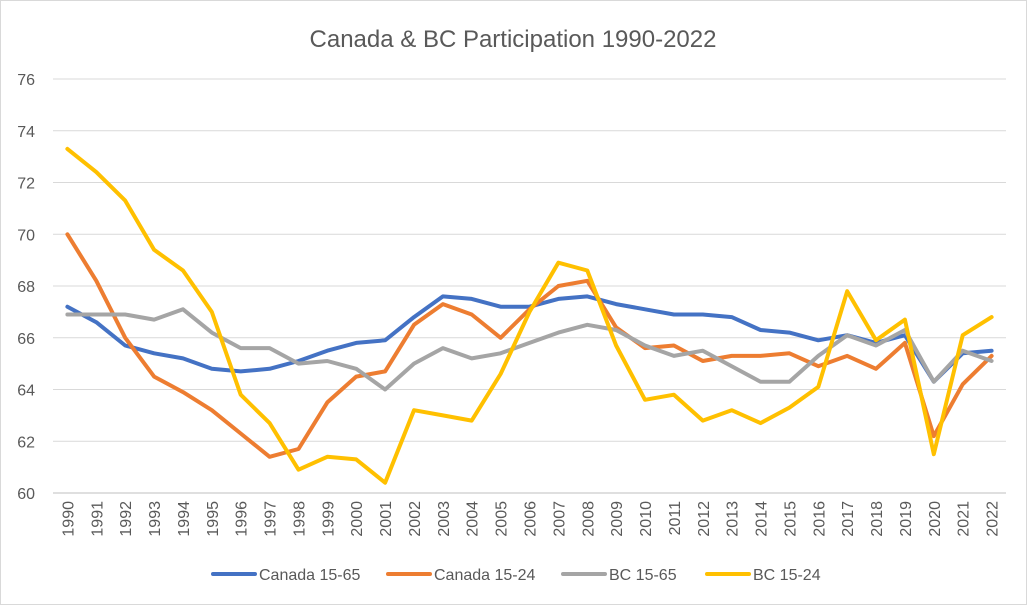 Image resolution: width=1027 pixels, height=605 pixels. I want to click on x-tick-label: 1993, so click(155, 519).